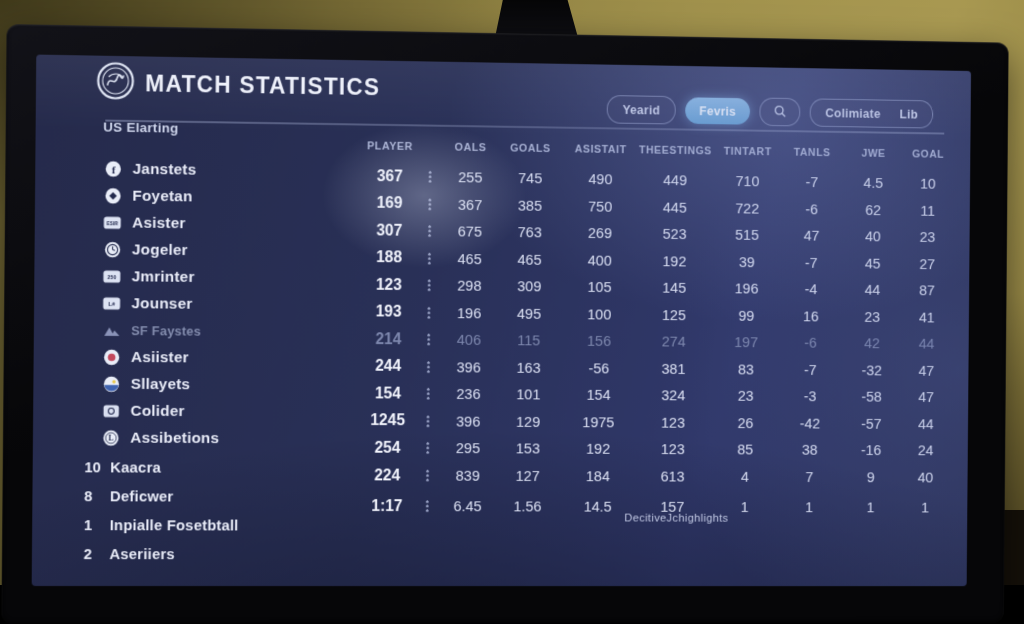 The image size is (1024, 624). What do you see at coordinates (674, 315) in the screenshot?
I see `stat-cell: 125` at bounding box center [674, 315].